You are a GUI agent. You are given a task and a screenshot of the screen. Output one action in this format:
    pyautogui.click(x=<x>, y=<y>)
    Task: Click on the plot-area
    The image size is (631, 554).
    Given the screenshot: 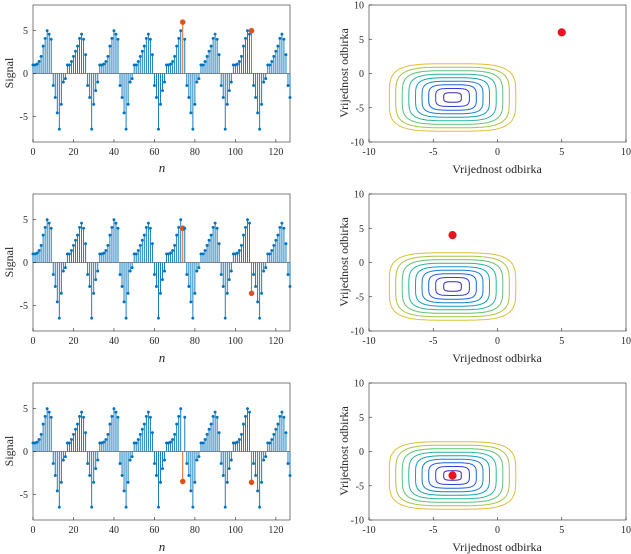 What is the action you would take?
    pyautogui.click(x=497, y=451)
    